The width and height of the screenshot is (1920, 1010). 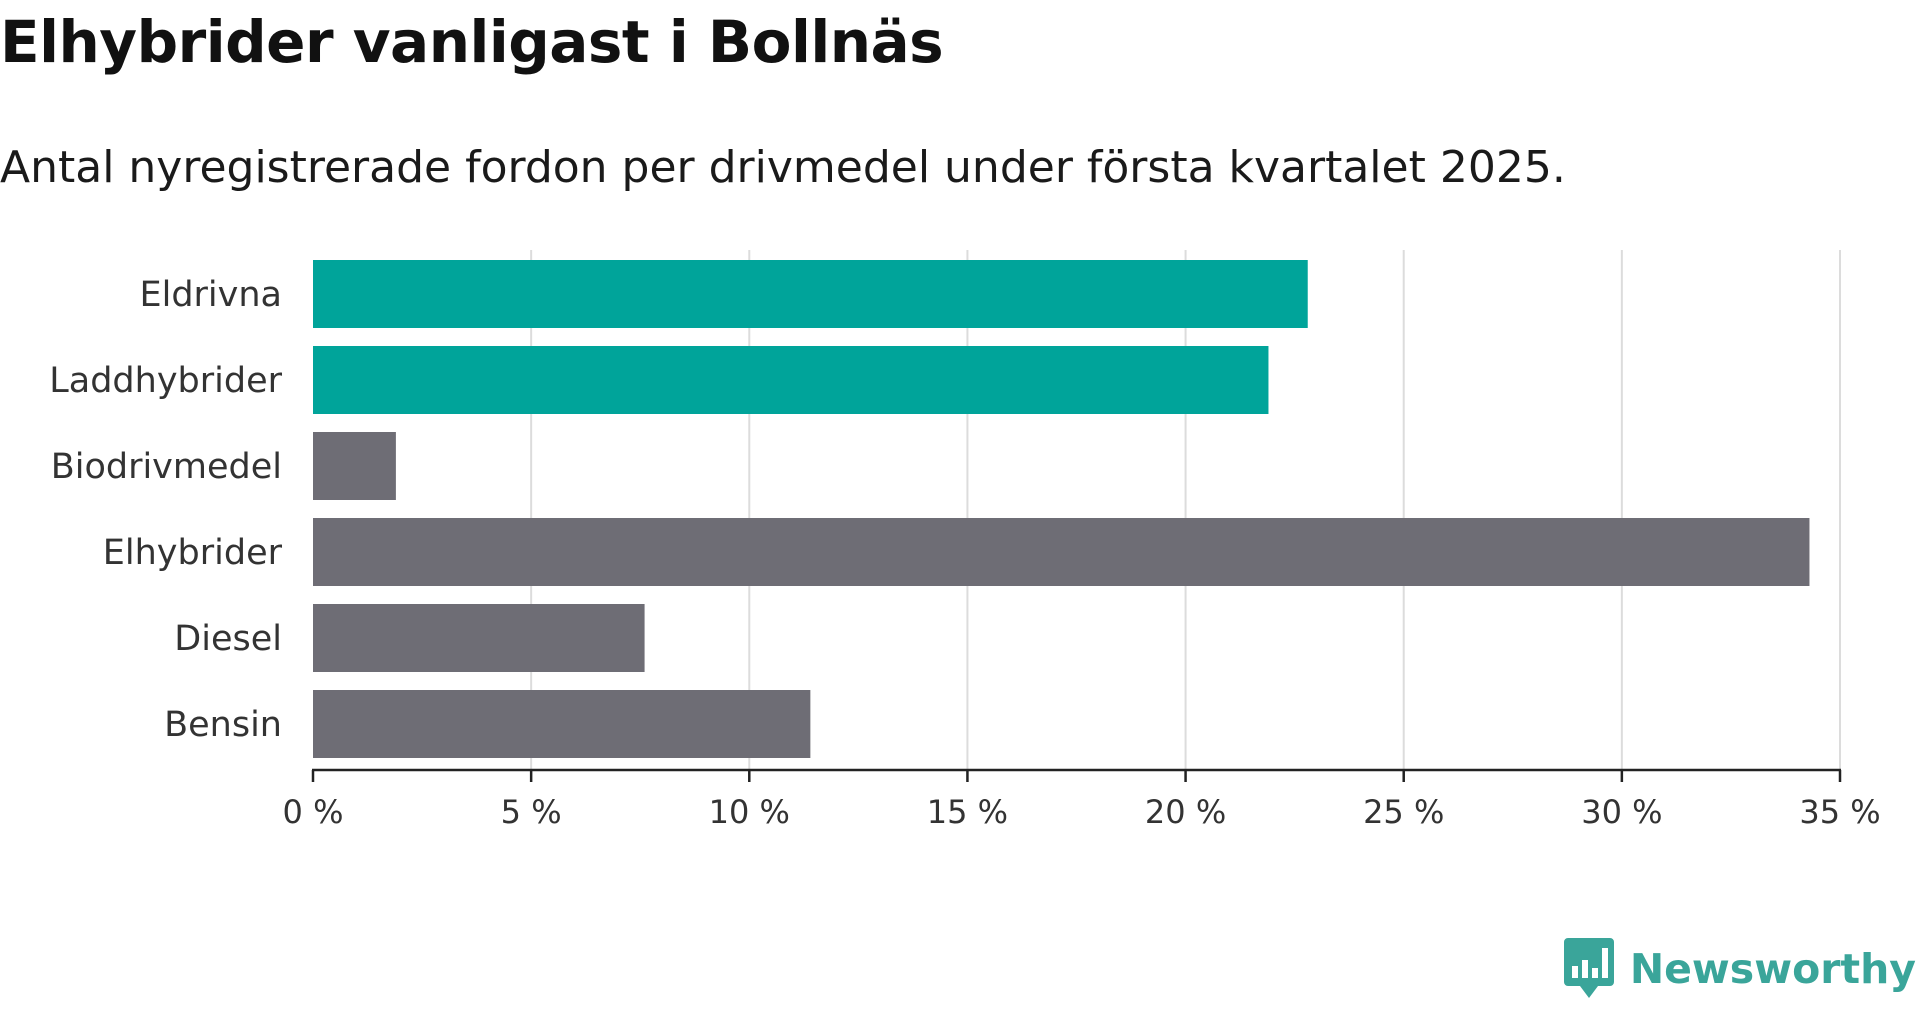 What do you see at coordinates (313, 812) in the screenshot?
I see `x-tick-label: 0 %` at bounding box center [313, 812].